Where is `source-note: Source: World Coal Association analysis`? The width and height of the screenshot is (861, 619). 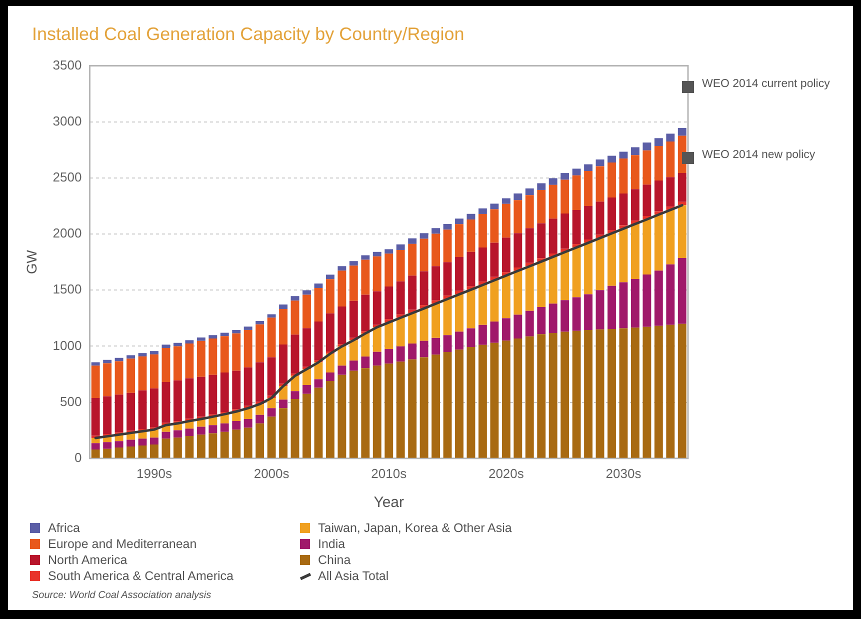
source-note: Source: World Coal Association analysis is located at coordinates (122, 595).